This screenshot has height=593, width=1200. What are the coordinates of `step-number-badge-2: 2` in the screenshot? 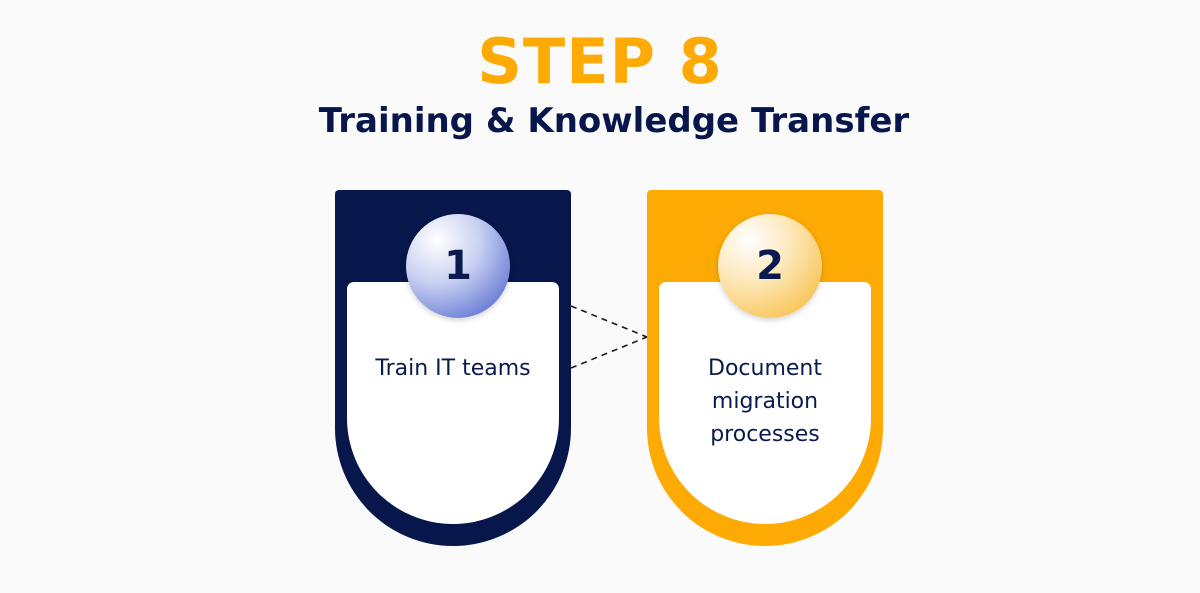 It's located at (770, 266).